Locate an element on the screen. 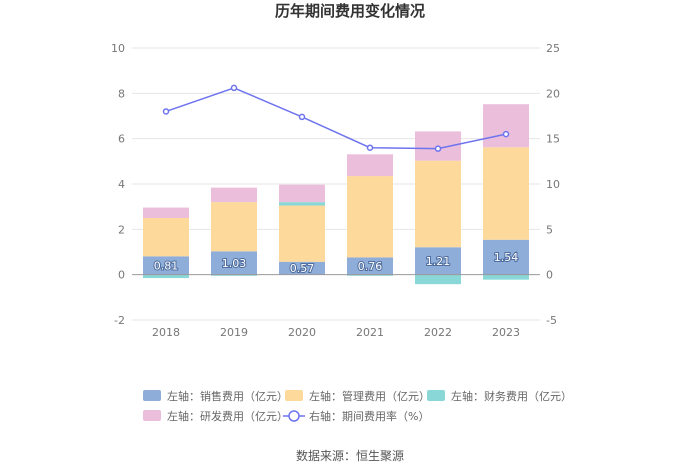 The width and height of the screenshot is (700, 473). bar-value-label: 1.21 is located at coordinates (438, 261).